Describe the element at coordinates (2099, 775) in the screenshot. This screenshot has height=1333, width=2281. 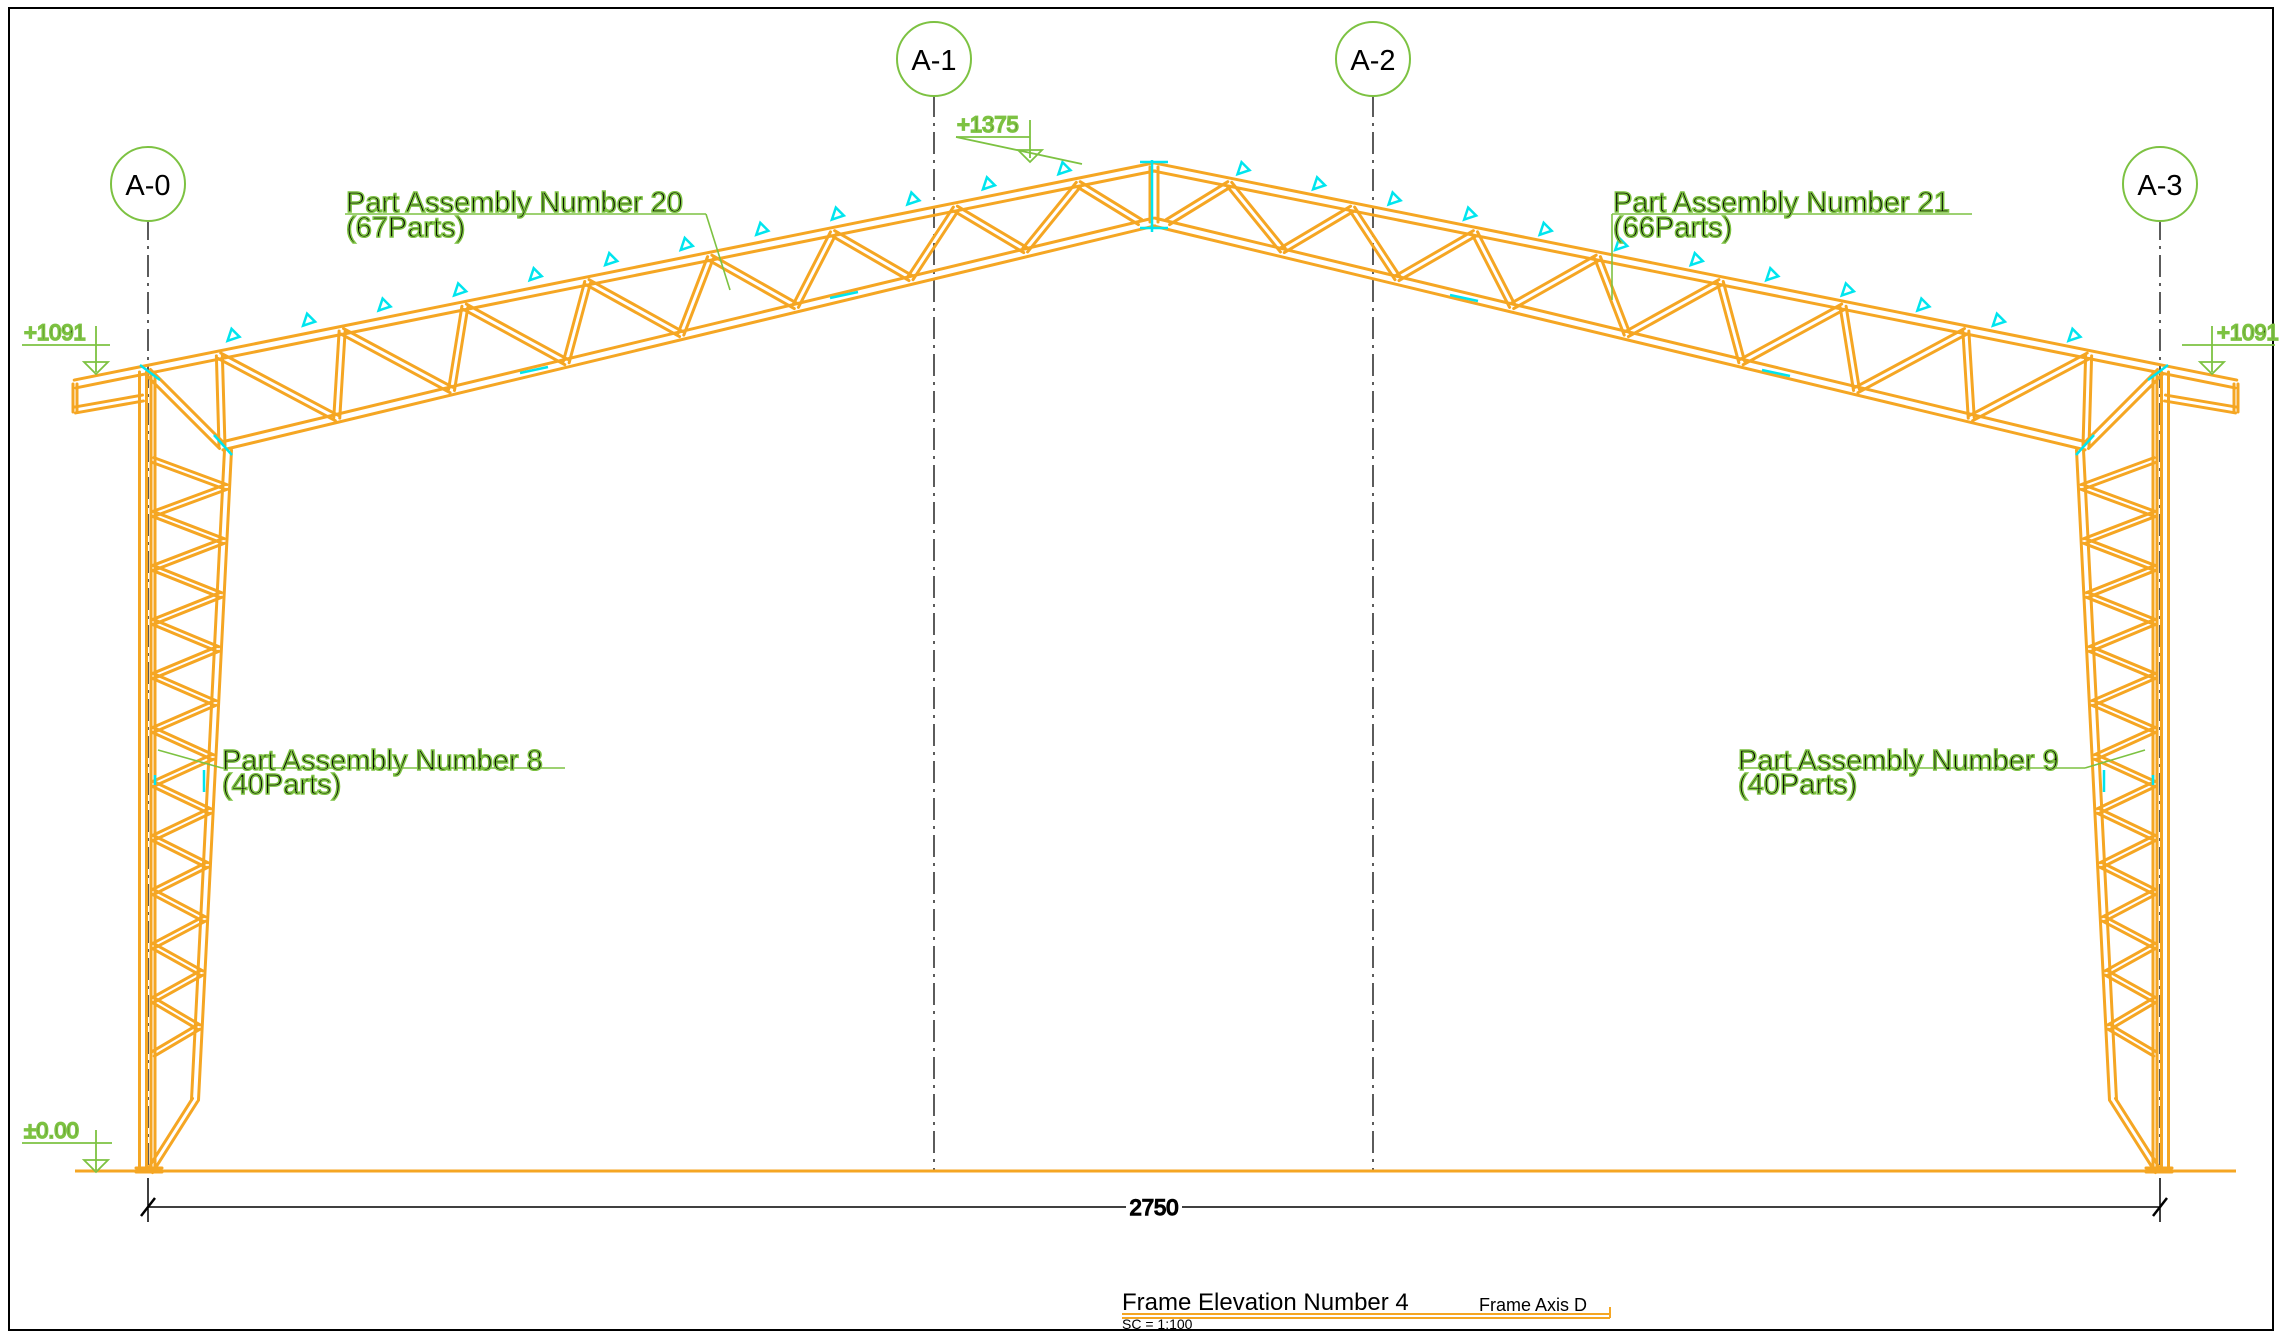
I see `column-right-inner` at that location.